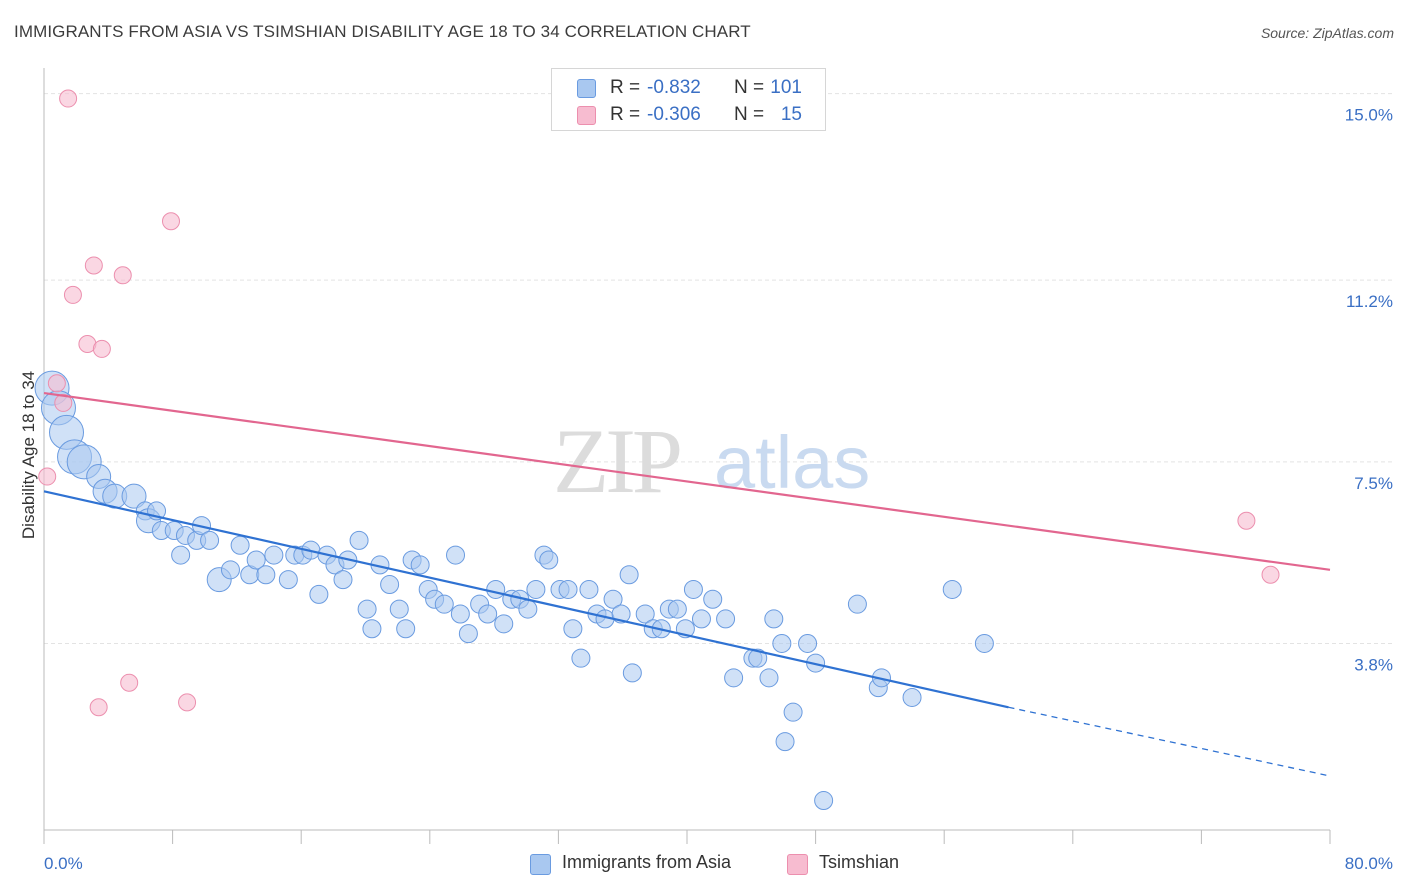  I want to click on y-tick-label: 3.8%, so click(1373, 664).